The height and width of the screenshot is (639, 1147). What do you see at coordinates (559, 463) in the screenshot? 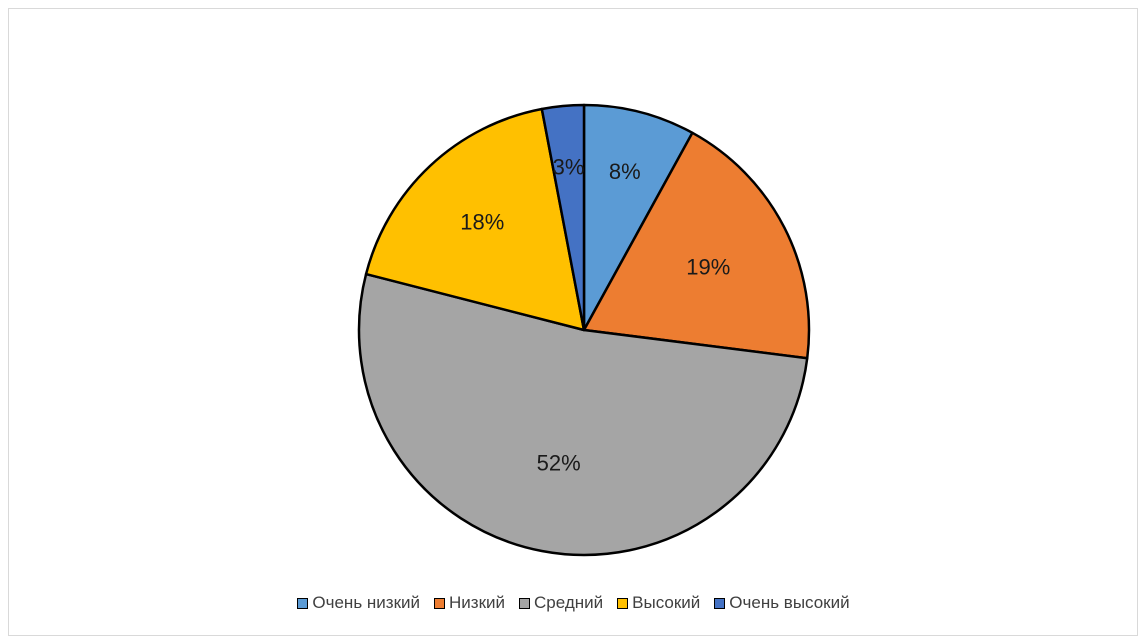
I see `pie-data-label: 52%` at bounding box center [559, 463].